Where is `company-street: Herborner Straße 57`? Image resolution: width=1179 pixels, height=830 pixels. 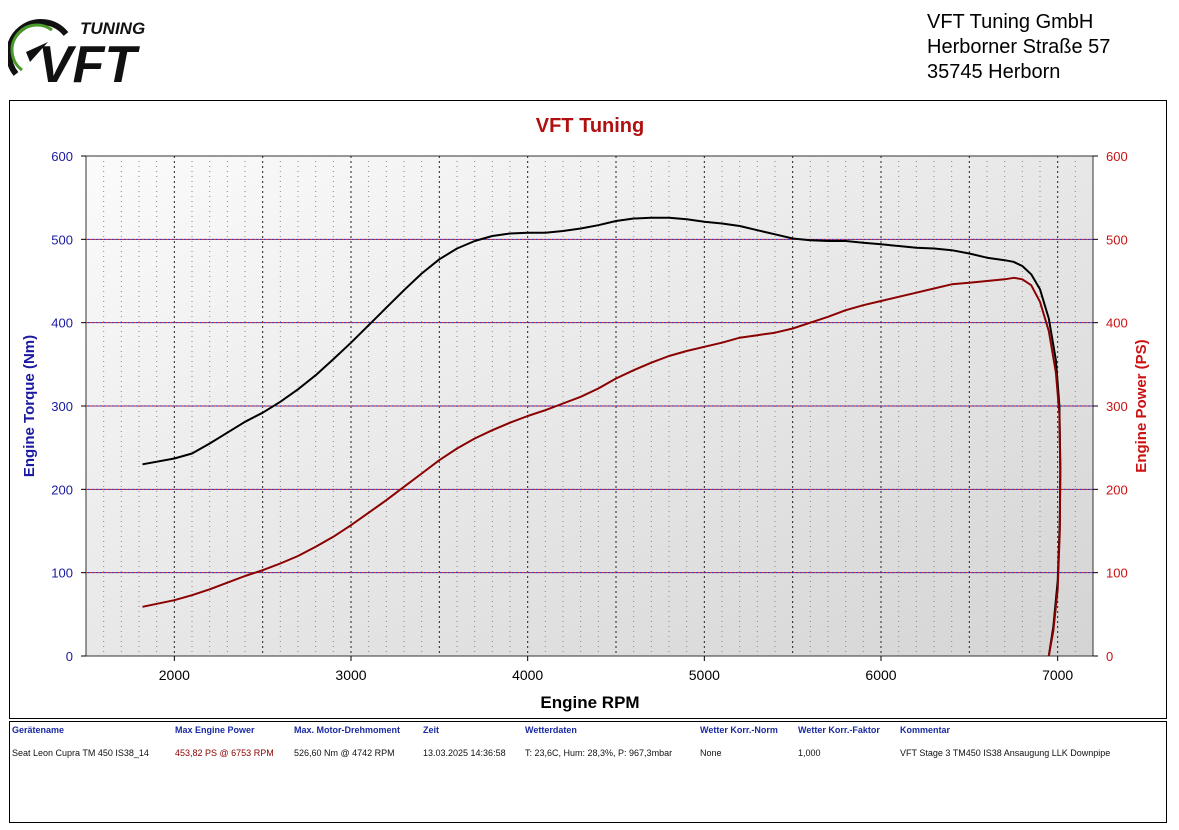 company-street: Herborner Straße 57 is located at coordinates (1019, 47).